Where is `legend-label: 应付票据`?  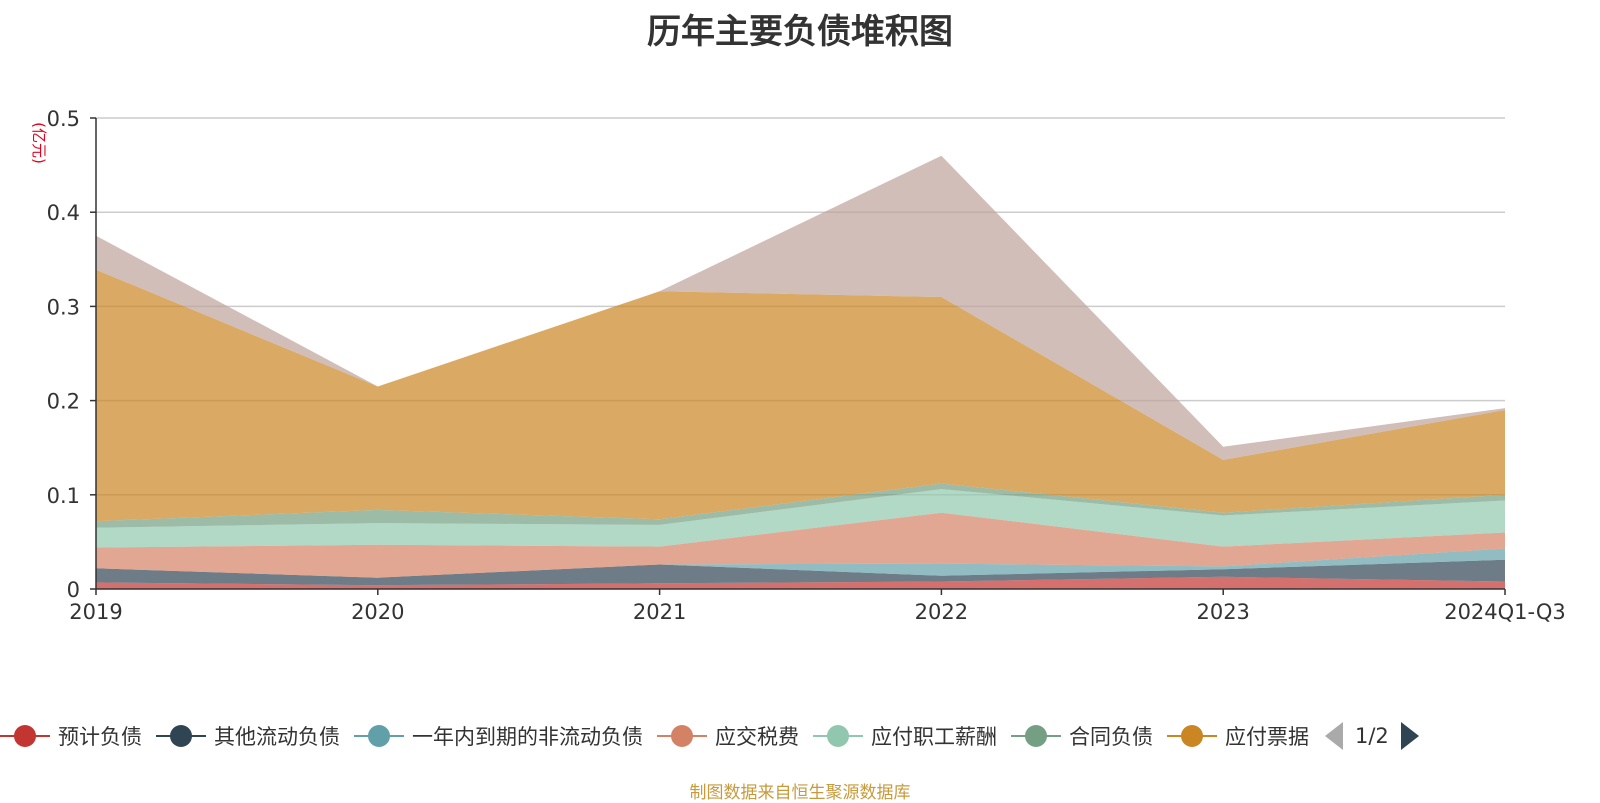 legend-label: 应付票据 is located at coordinates (1267, 737).